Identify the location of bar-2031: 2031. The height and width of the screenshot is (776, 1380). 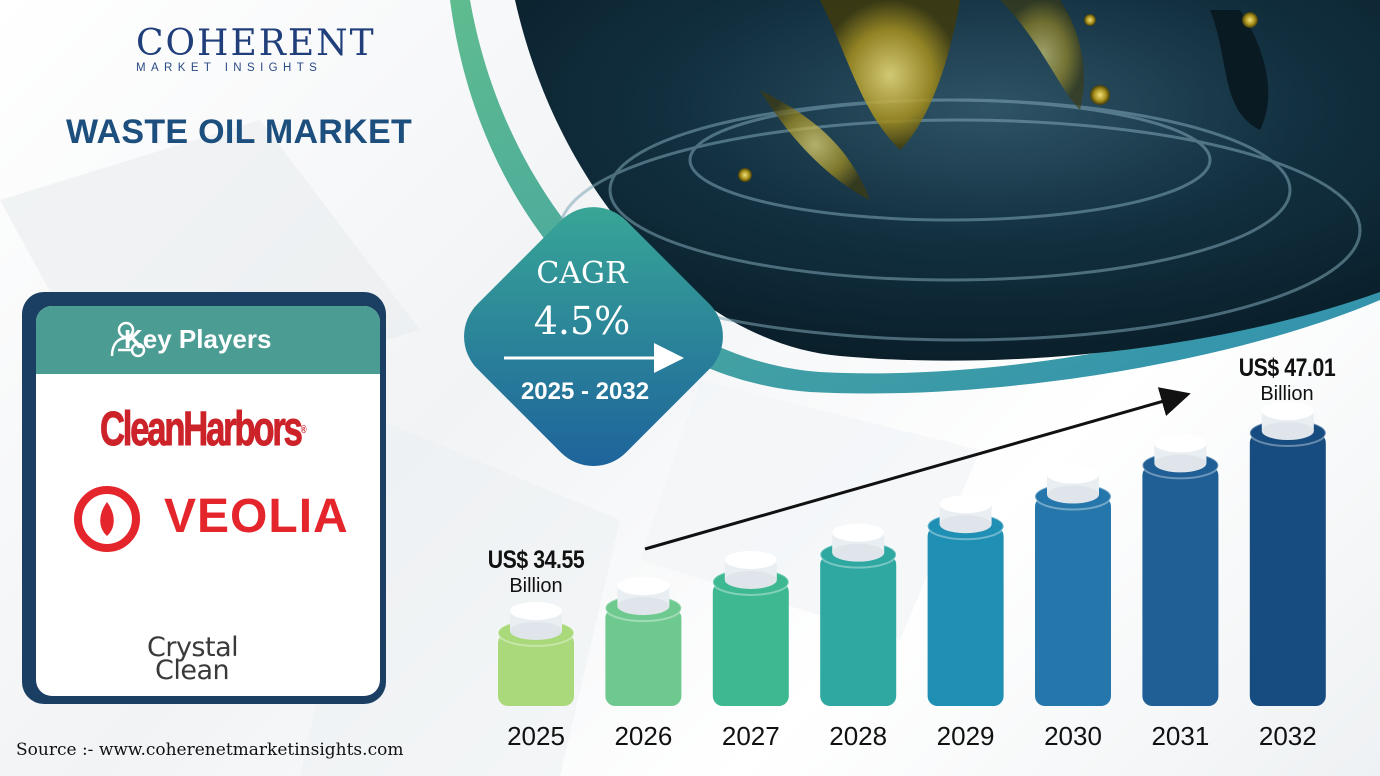
(1180, 592).